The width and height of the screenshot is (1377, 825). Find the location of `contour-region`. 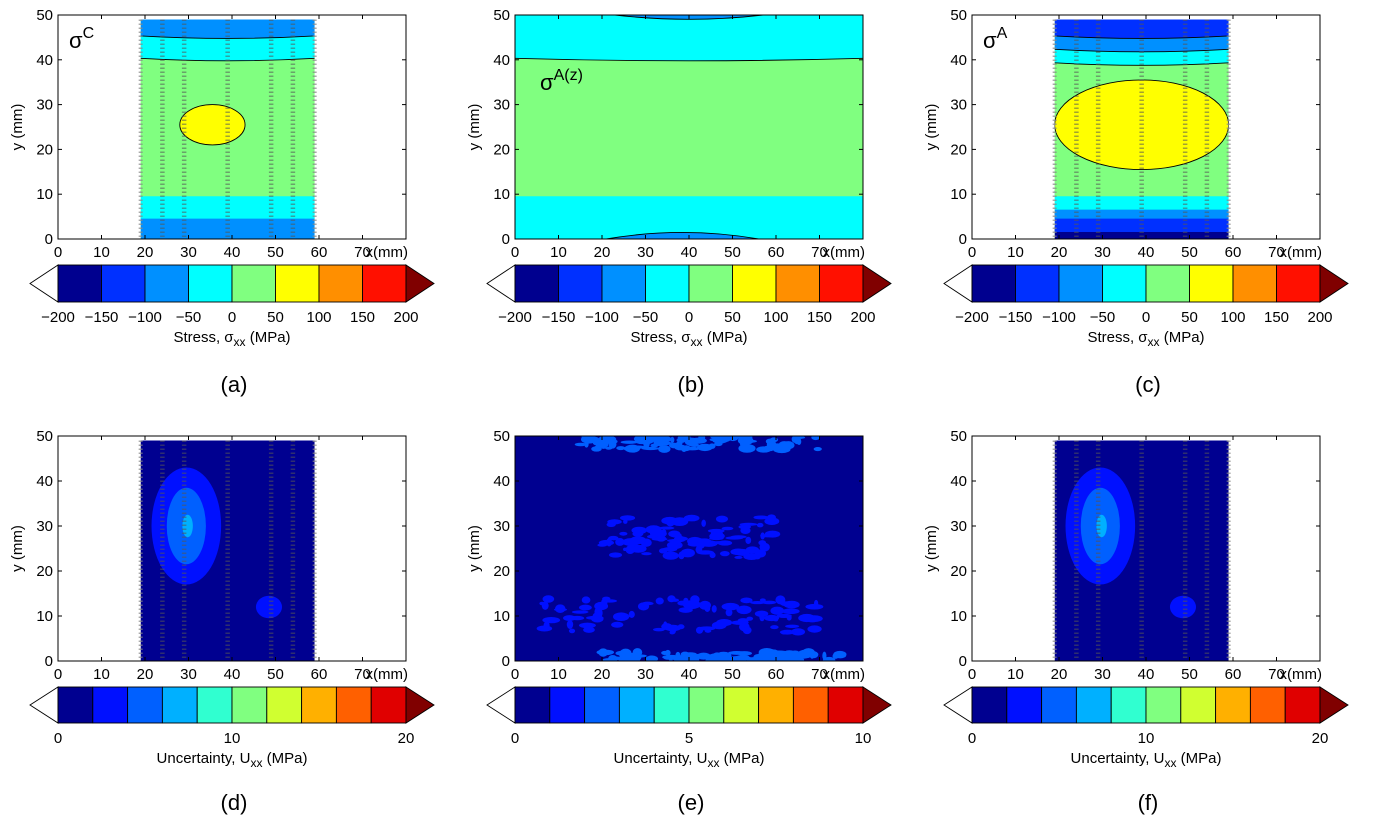

contour-region is located at coordinates (1183, 607).